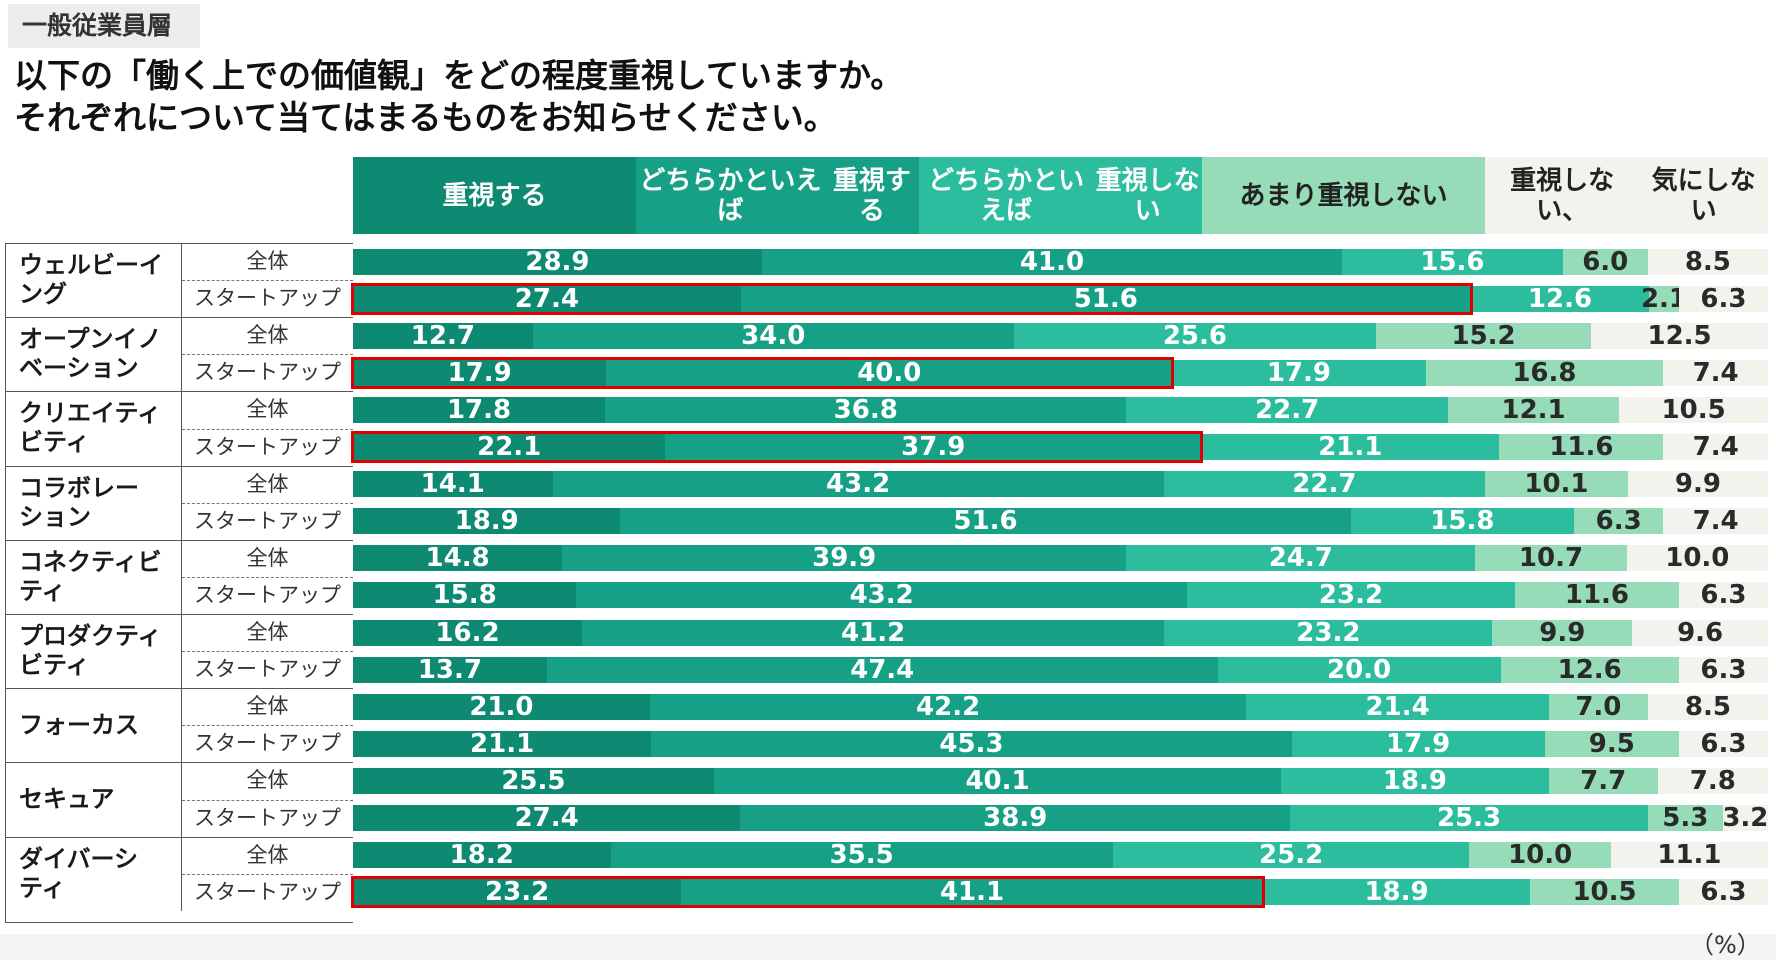 The height and width of the screenshot is (960, 1776). Describe the element at coordinates (425, 117) in the screenshot. I see `title-line-2: それぞれについて当てはまるものをお知らせください。` at that location.